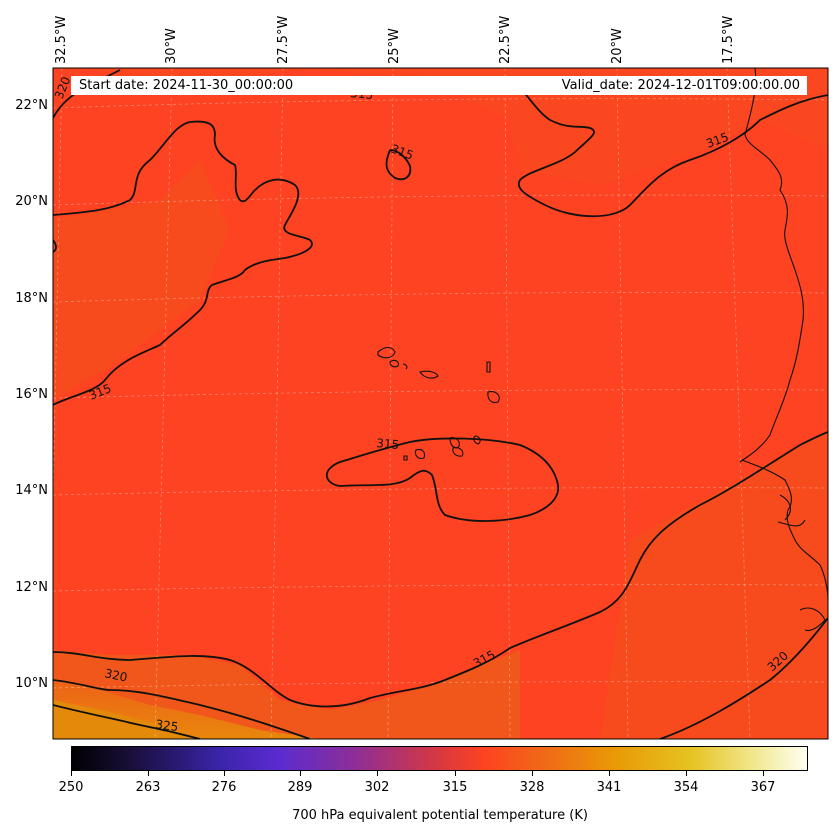 The image size is (837, 836). Describe the element at coordinates (283, 39) in the screenshot. I see `lon-label: 27.5°W` at that location.